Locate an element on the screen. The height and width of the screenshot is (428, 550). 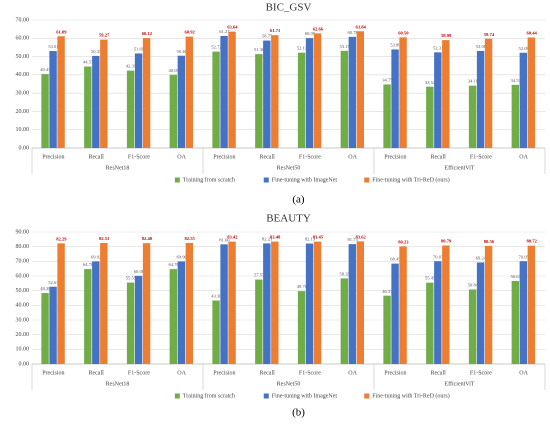
data-label: 58.75 is located at coordinates (267, 36).